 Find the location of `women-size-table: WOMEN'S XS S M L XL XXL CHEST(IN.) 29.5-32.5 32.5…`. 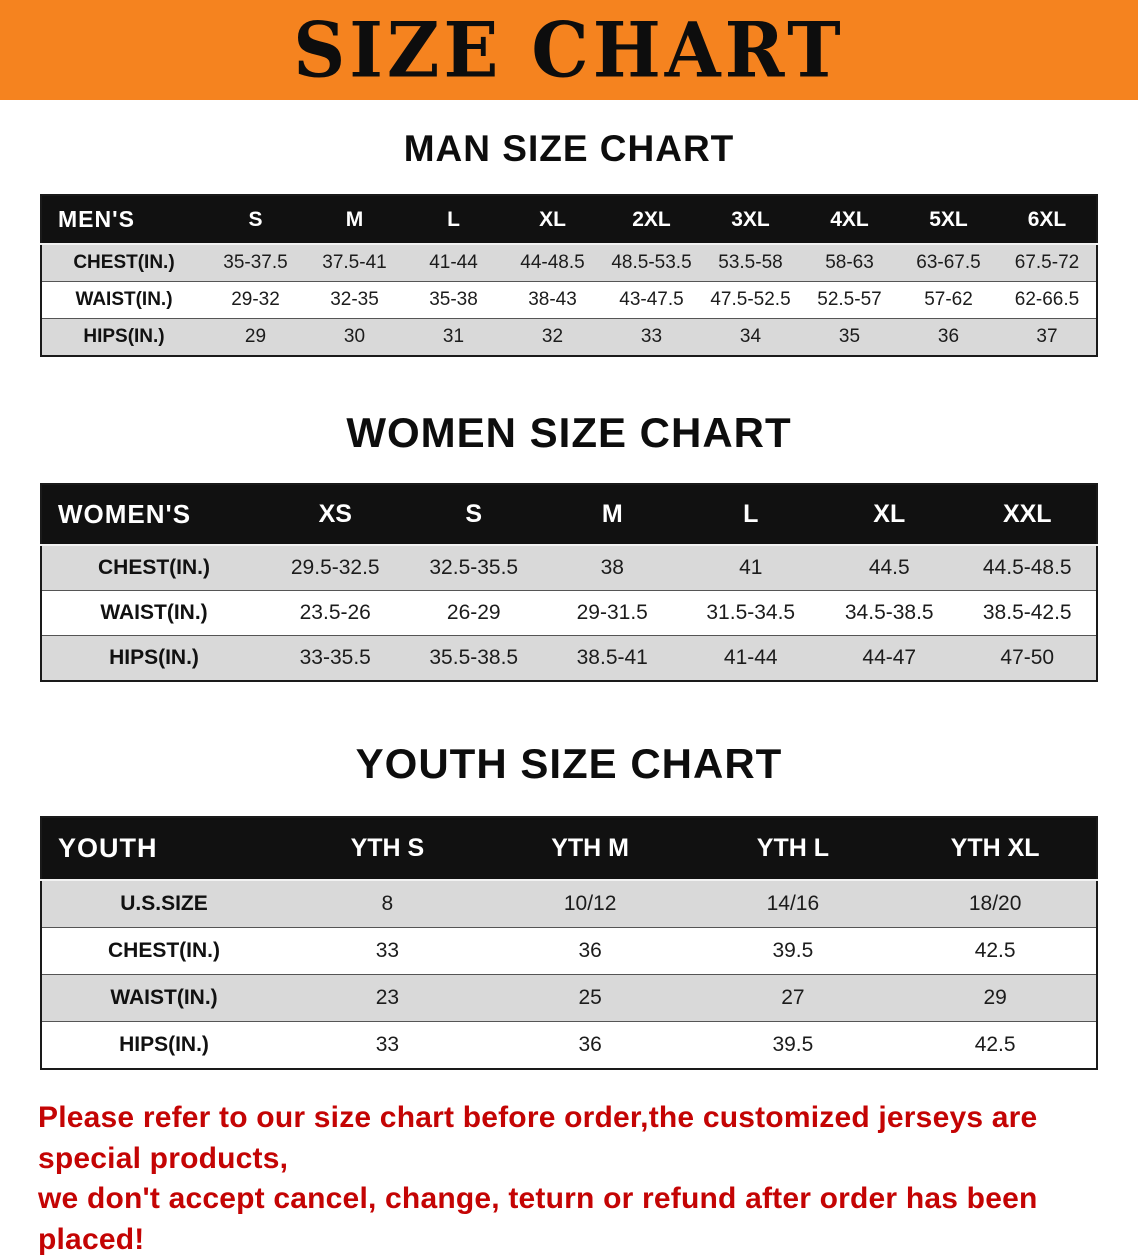

women-size-table: WOMEN'S XS S M L XL XXL CHEST(IN.) 29.5-32.5 32.5… is located at coordinates (569, 582).